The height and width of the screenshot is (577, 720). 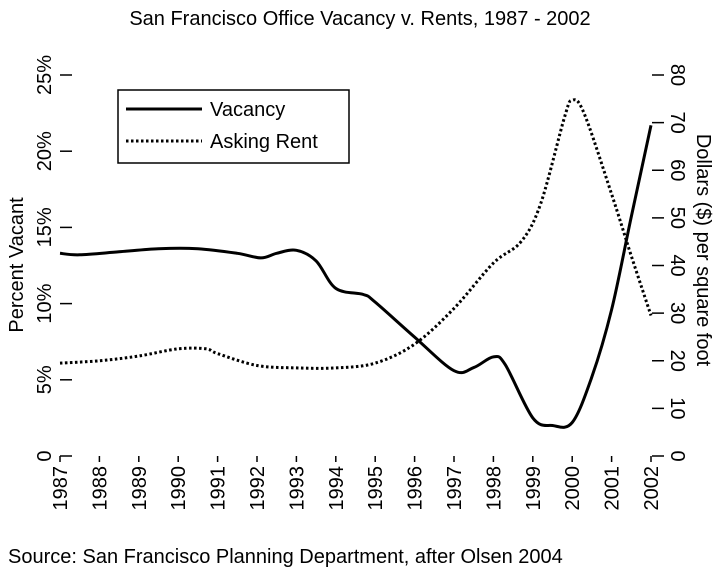 I want to click on x-tick-label-11: 1998, so click(x=494, y=488).